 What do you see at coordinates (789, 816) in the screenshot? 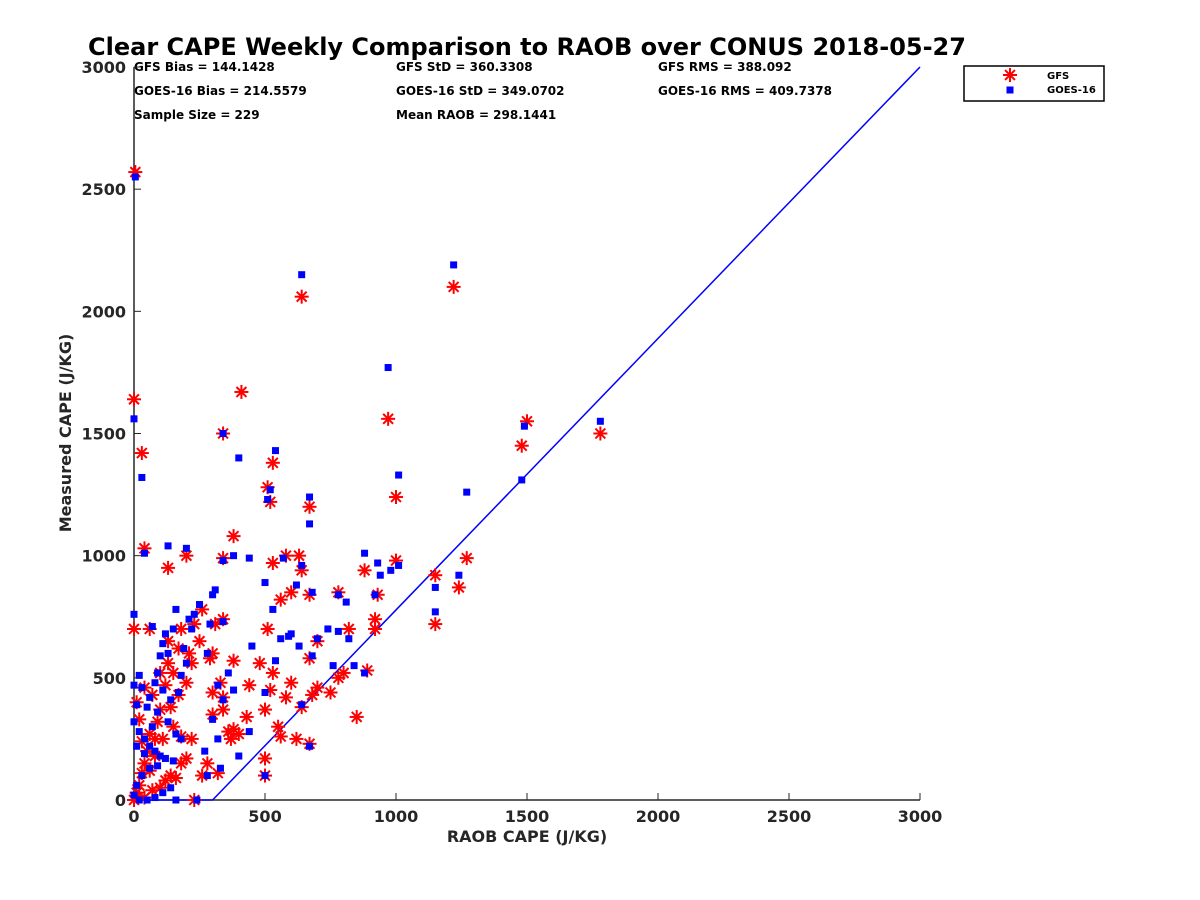
I see `x-tick-label: 2500` at bounding box center [789, 816].